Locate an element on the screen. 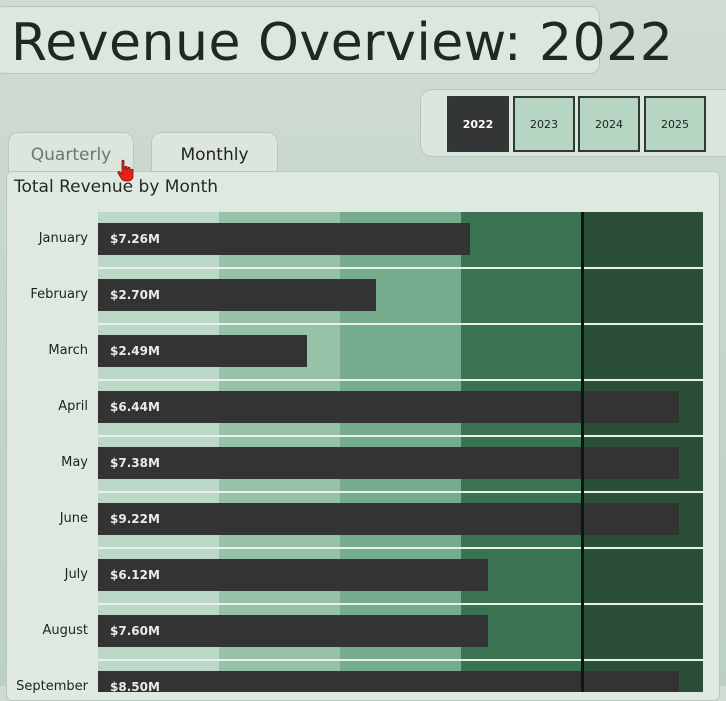  year-button-2023: 2023 is located at coordinates (544, 124).